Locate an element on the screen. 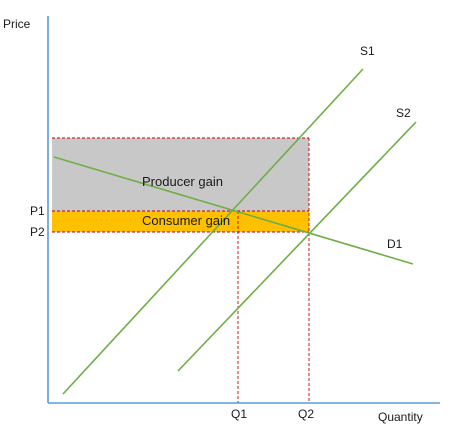  p2-label: P2 is located at coordinates (37, 232).